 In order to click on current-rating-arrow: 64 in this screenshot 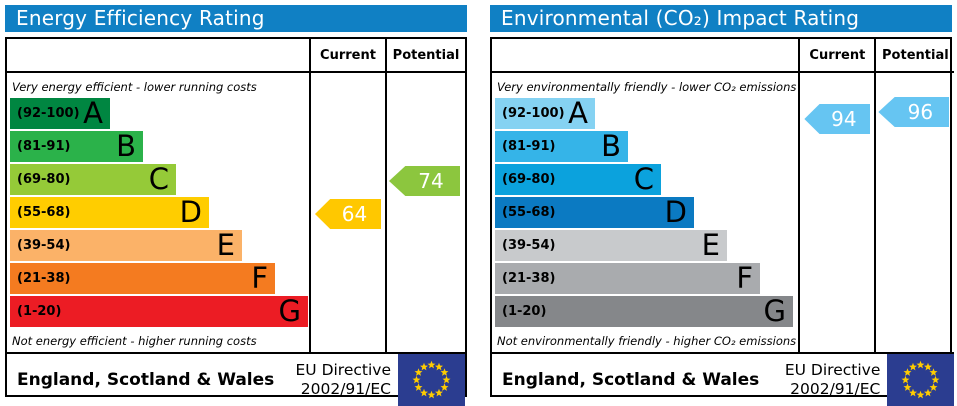, I will do `click(348, 214)`.